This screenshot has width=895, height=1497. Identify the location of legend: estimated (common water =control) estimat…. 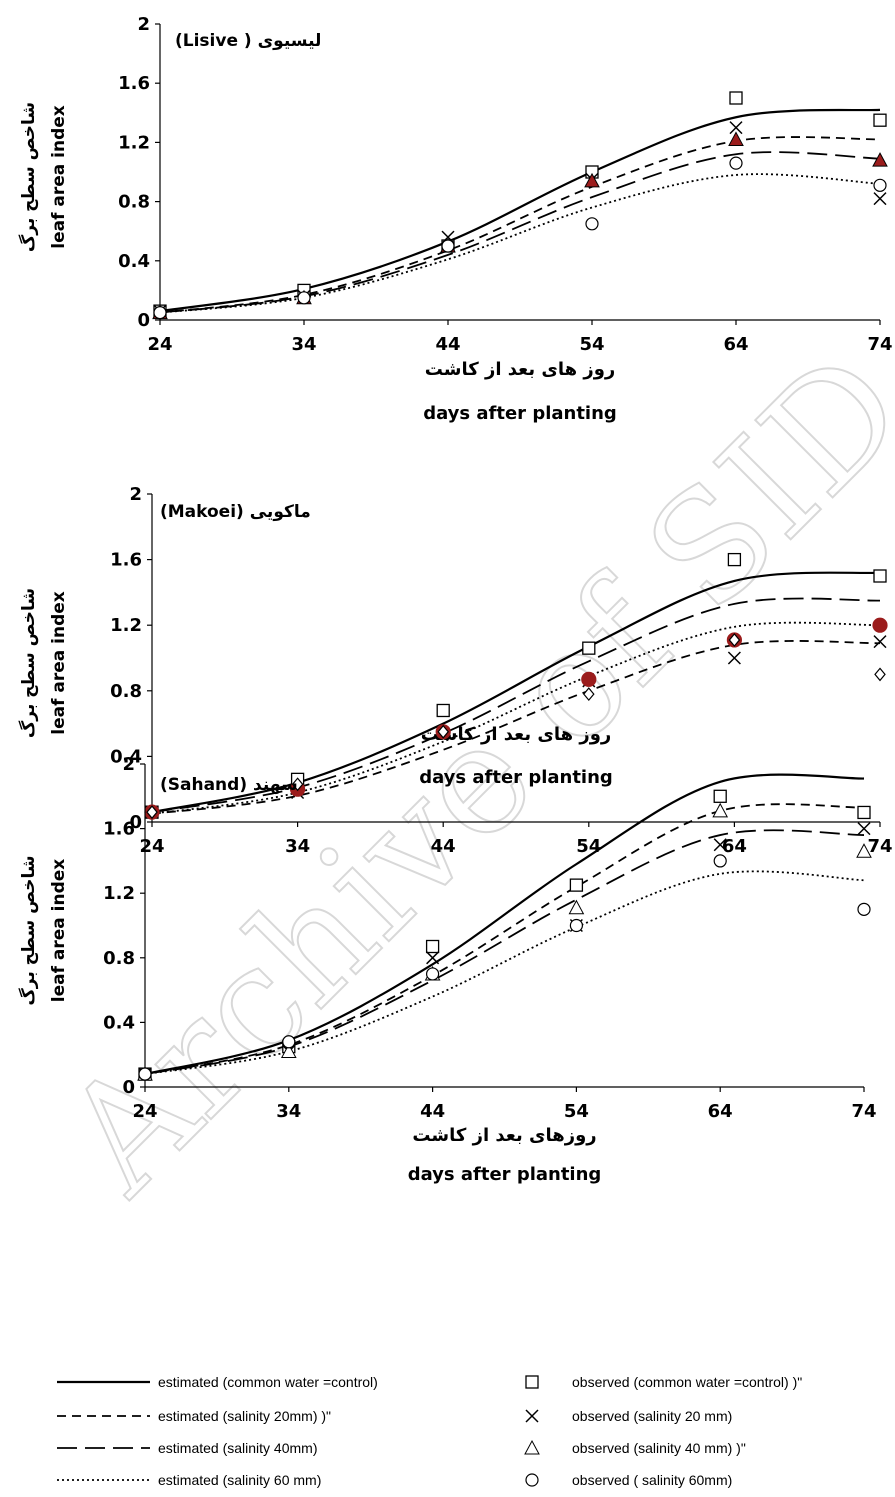
(429, 1431).